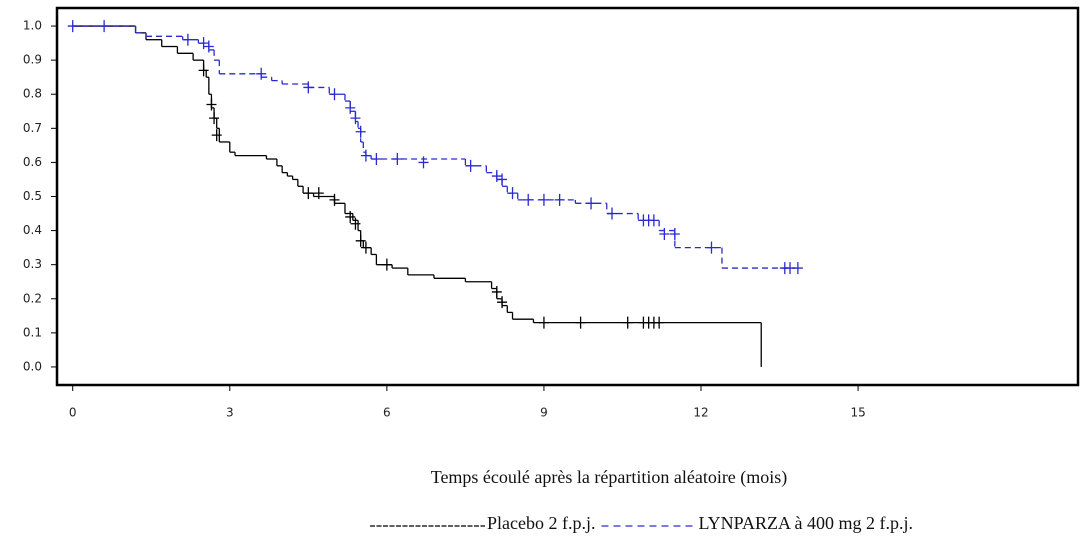  Describe the element at coordinates (32, 60) in the screenshot. I see `y-tick-label: 0.9` at that location.